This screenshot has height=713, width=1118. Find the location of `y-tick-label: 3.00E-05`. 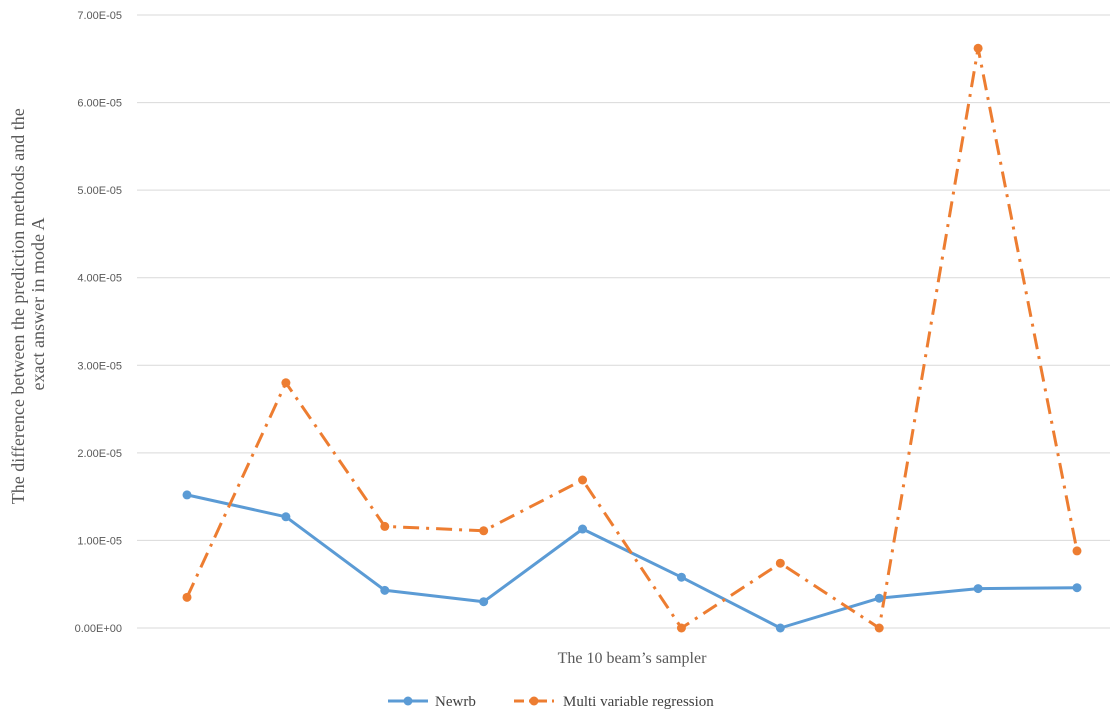

y-tick-label: 3.00E-05 is located at coordinates (99, 366).